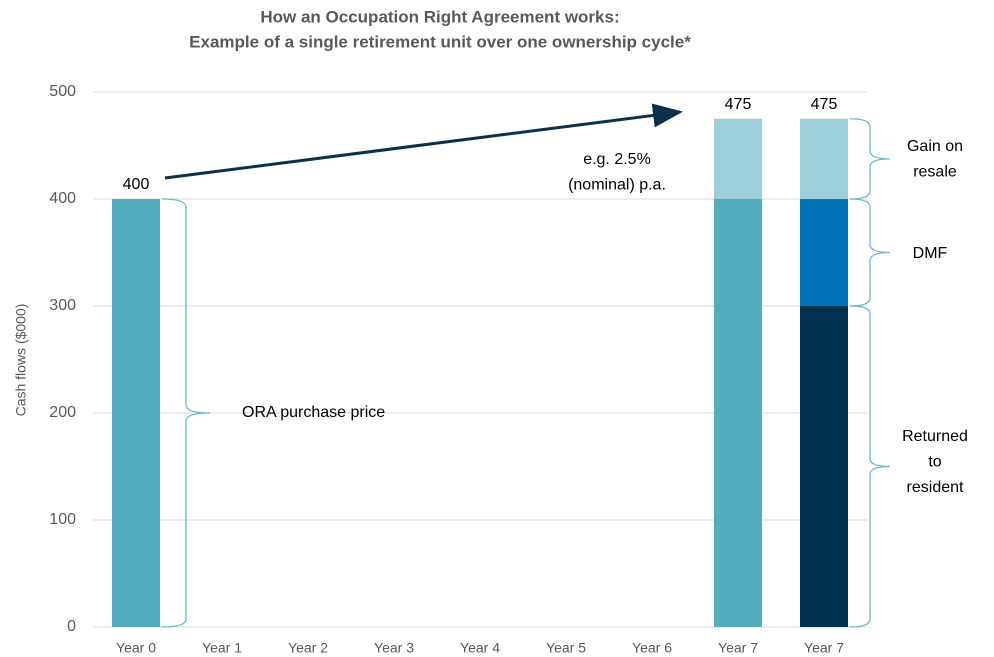 This screenshot has width=994, height=657. What do you see at coordinates (308, 648) in the screenshot?
I see `x-tick-label: Year 2` at bounding box center [308, 648].